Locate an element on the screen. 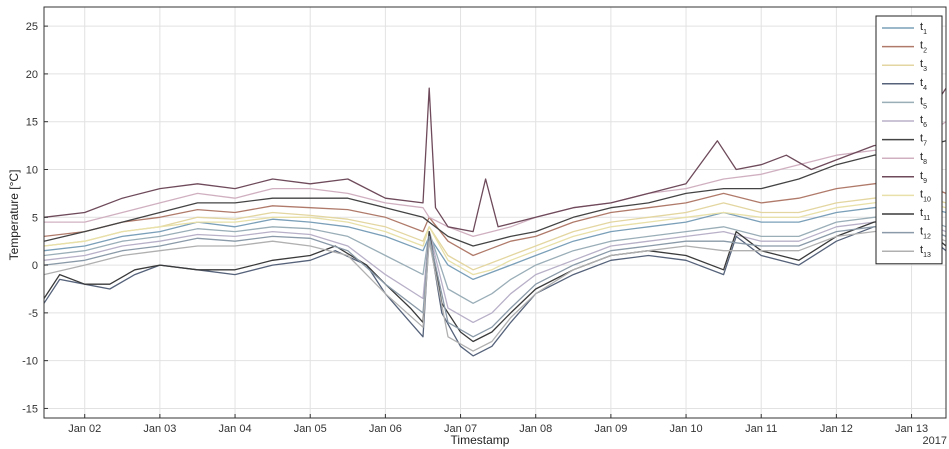 Image resolution: width=949 pixels, height=449 pixels. legend-label: t2 is located at coordinates (923, 47).